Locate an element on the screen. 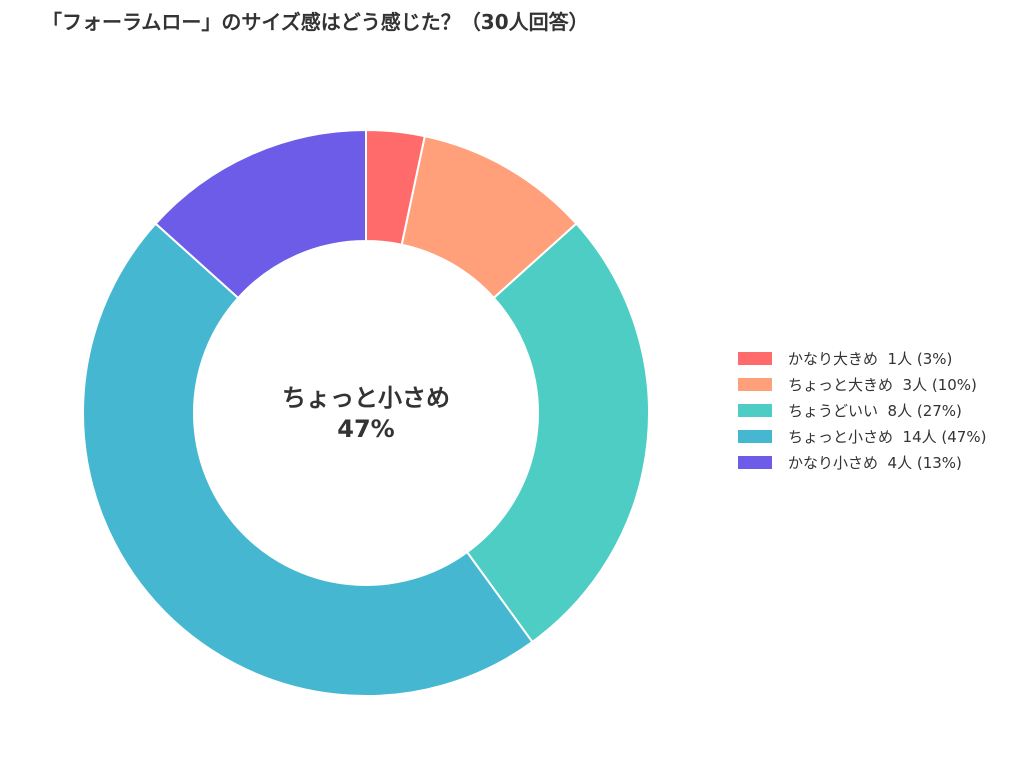 This screenshot has width=1024, height=780. legend-label: ちょっと大きめ 3人 (10%) is located at coordinates (882, 384).